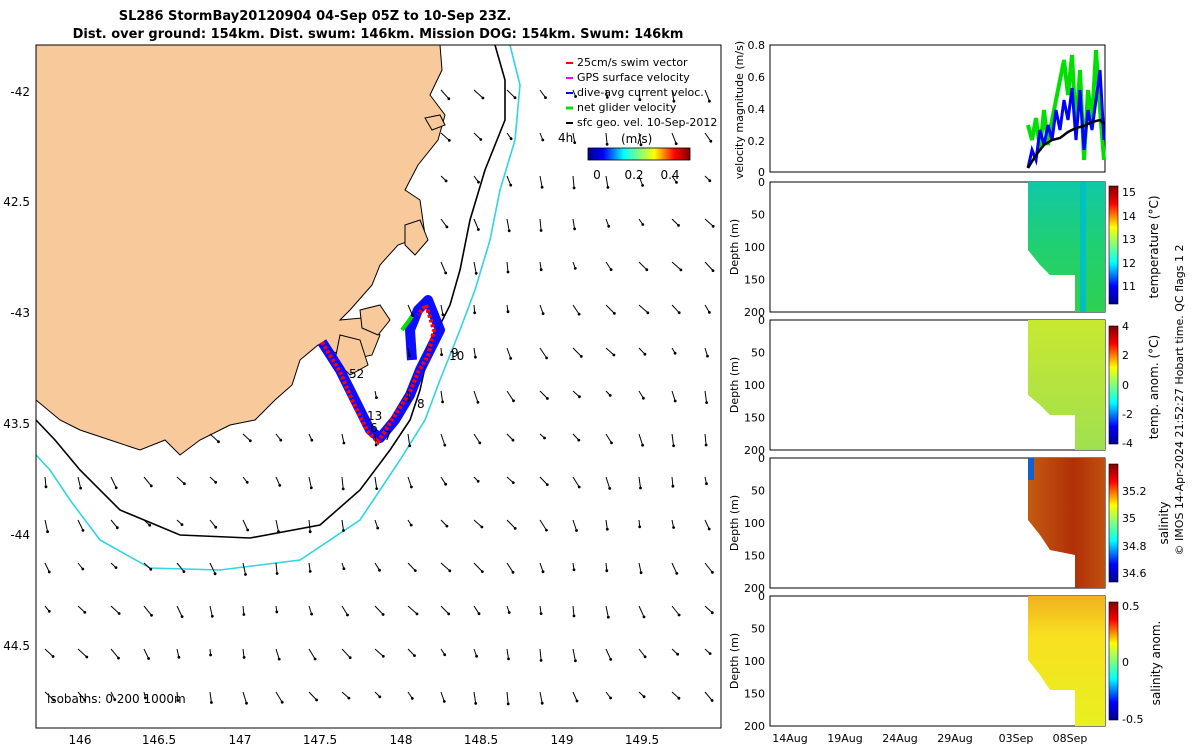 The image size is (1200, 754). I want to click on lat-tick: -42, so click(20, 92).